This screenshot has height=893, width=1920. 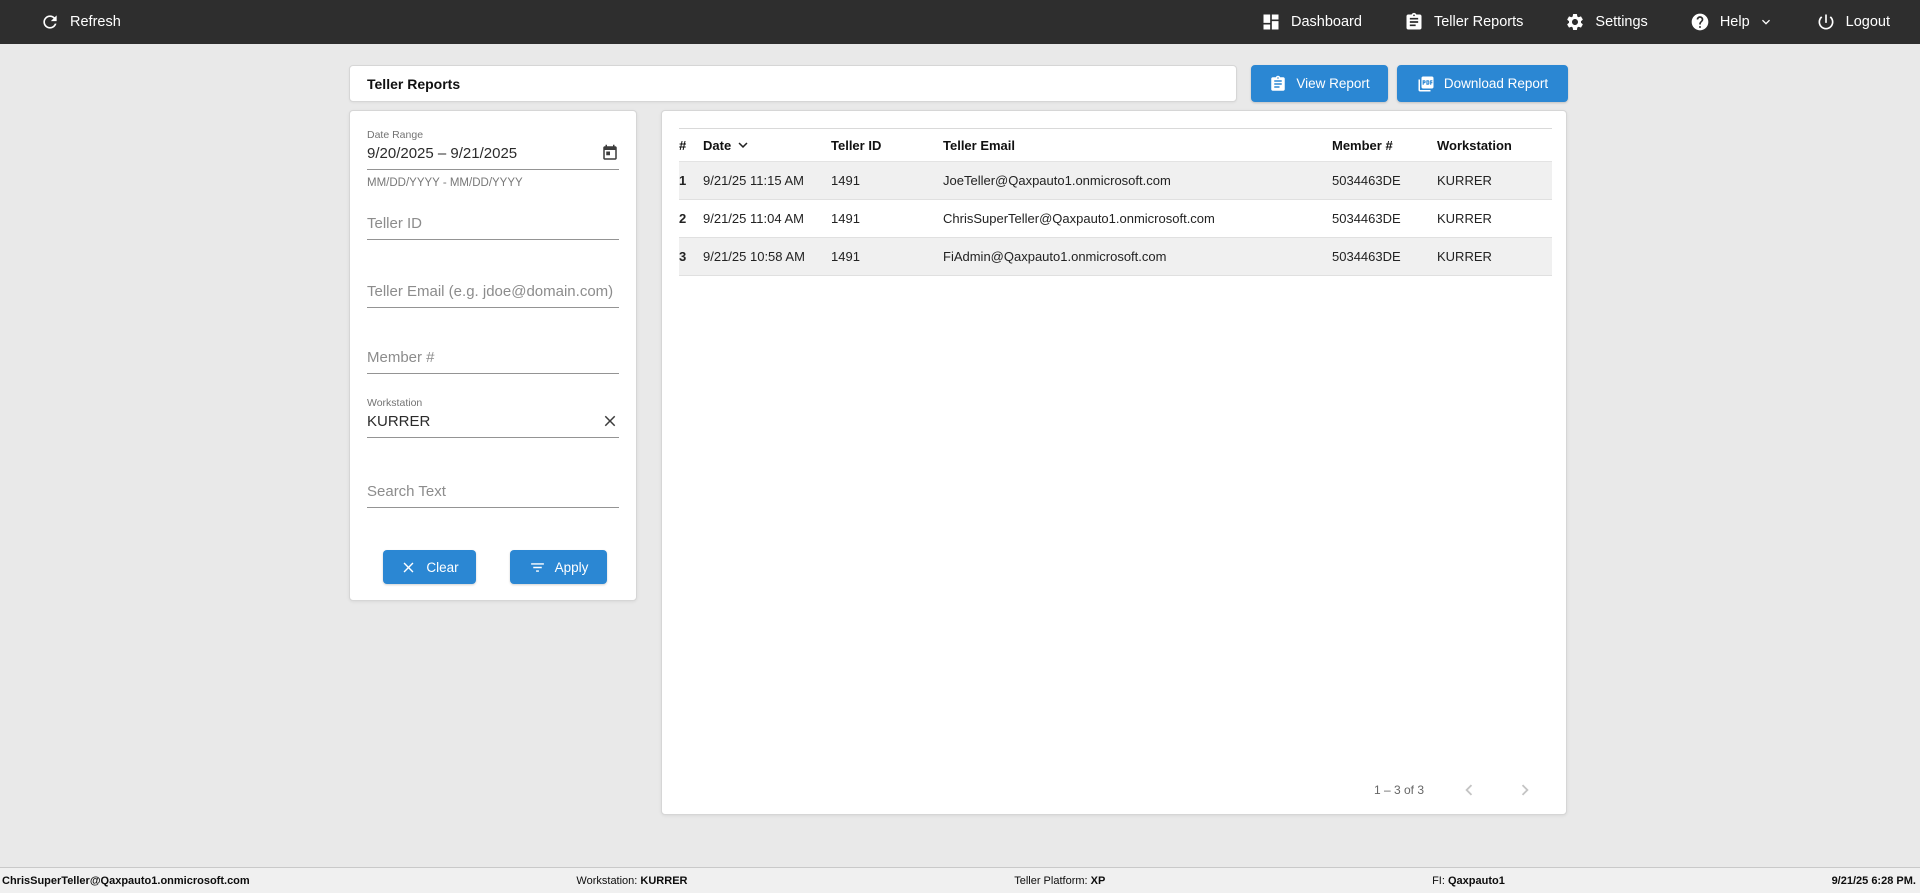 What do you see at coordinates (484, 153) in the screenshot?
I see `date-range-input` at bounding box center [484, 153].